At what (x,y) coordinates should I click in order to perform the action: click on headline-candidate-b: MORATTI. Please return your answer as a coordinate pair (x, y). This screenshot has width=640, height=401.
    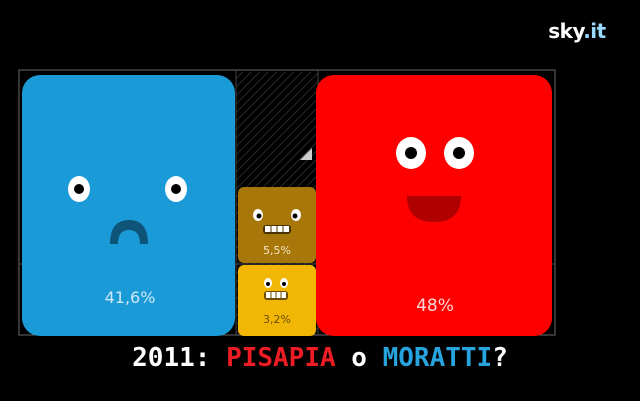
    Looking at the image, I should click on (437, 358).